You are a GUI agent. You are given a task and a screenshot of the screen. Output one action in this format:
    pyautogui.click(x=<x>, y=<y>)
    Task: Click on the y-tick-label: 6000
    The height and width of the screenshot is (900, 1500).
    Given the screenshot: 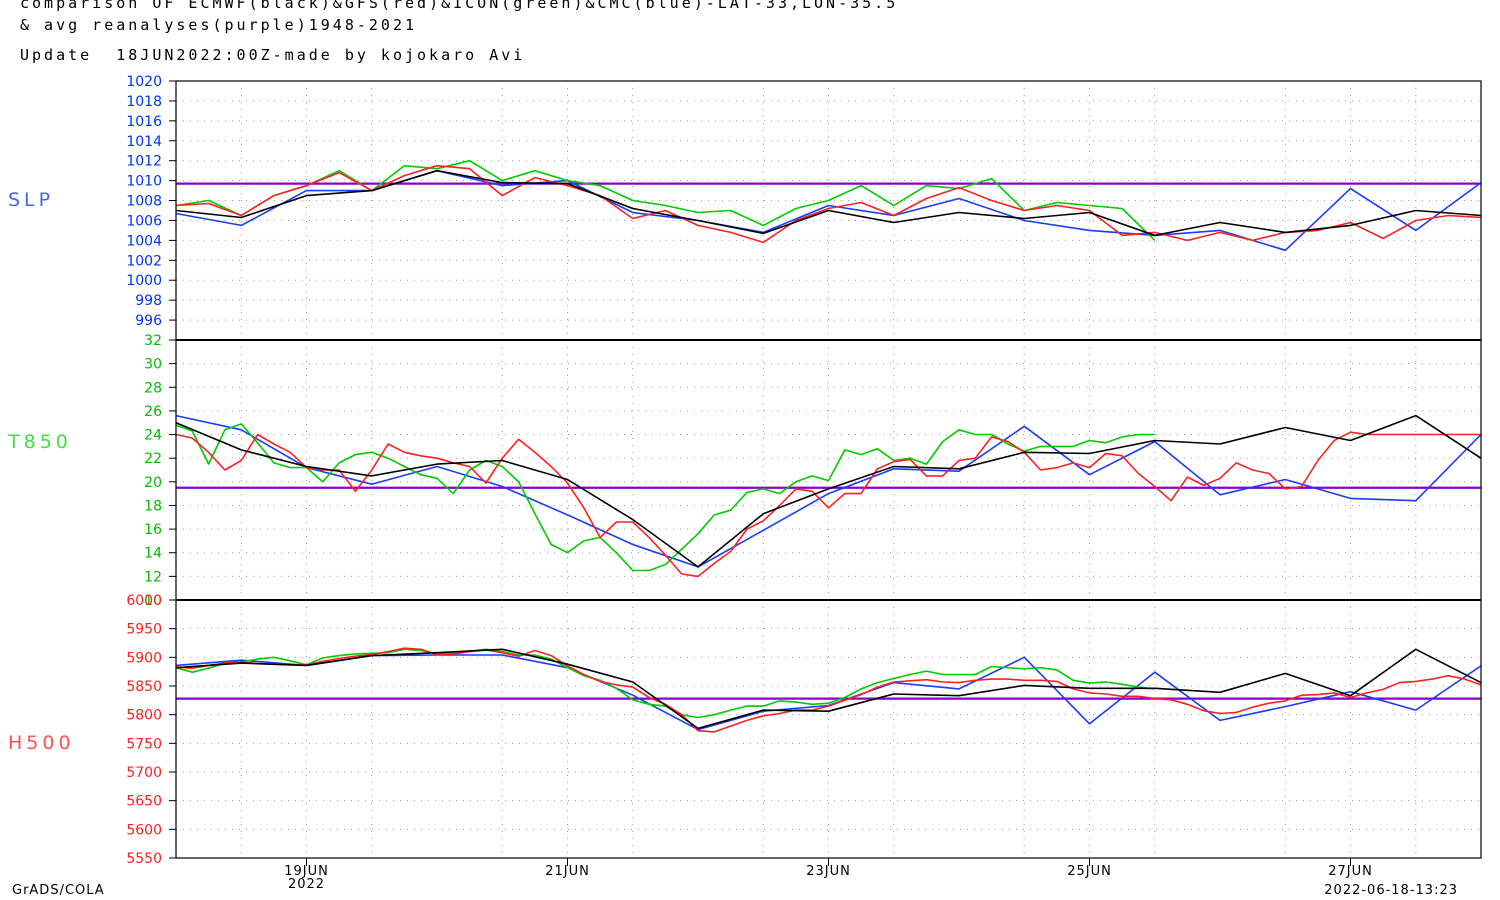 What is the action you would take?
    pyautogui.click(x=144, y=601)
    